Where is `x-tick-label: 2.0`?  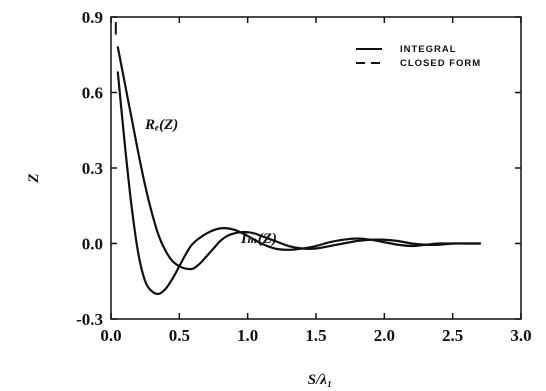
x-tick-label: 2.0 is located at coordinates (384, 335).